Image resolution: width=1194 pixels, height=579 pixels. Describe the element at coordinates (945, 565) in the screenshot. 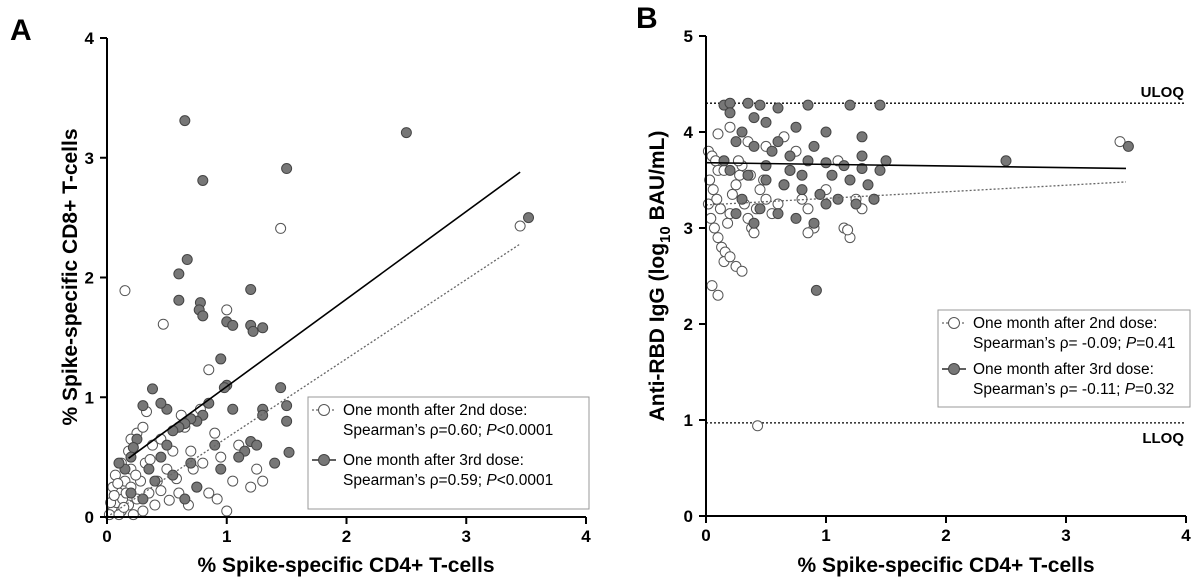

I see `panel-b-x-axis-title: % Spike-specific CD4+ T-cells` at that location.